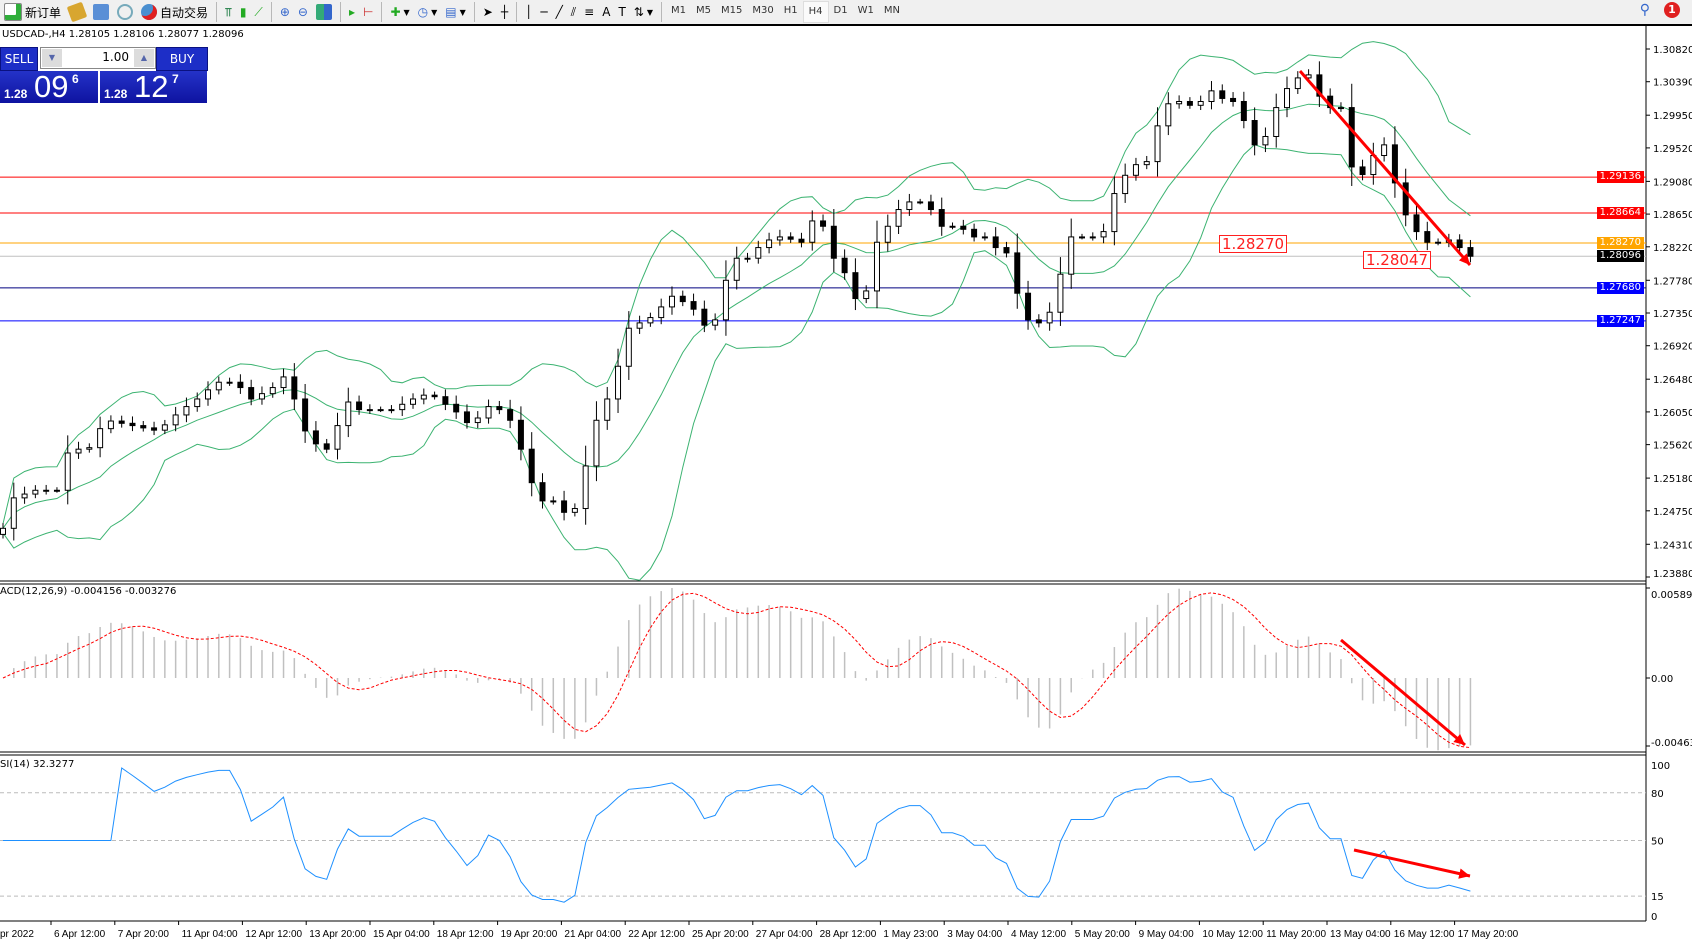 This screenshot has height=943, width=1692. I want to click on rsi-axis-label: 80, so click(1657, 794).